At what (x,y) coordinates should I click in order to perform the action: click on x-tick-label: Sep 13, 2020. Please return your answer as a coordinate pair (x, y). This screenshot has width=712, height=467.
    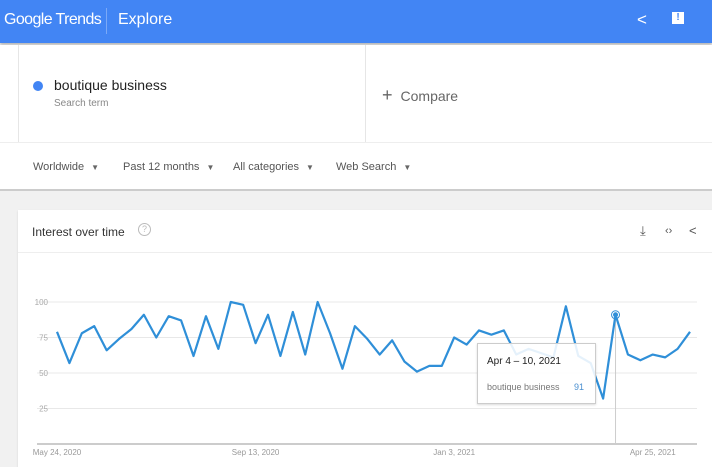
    Looking at the image, I should click on (256, 452).